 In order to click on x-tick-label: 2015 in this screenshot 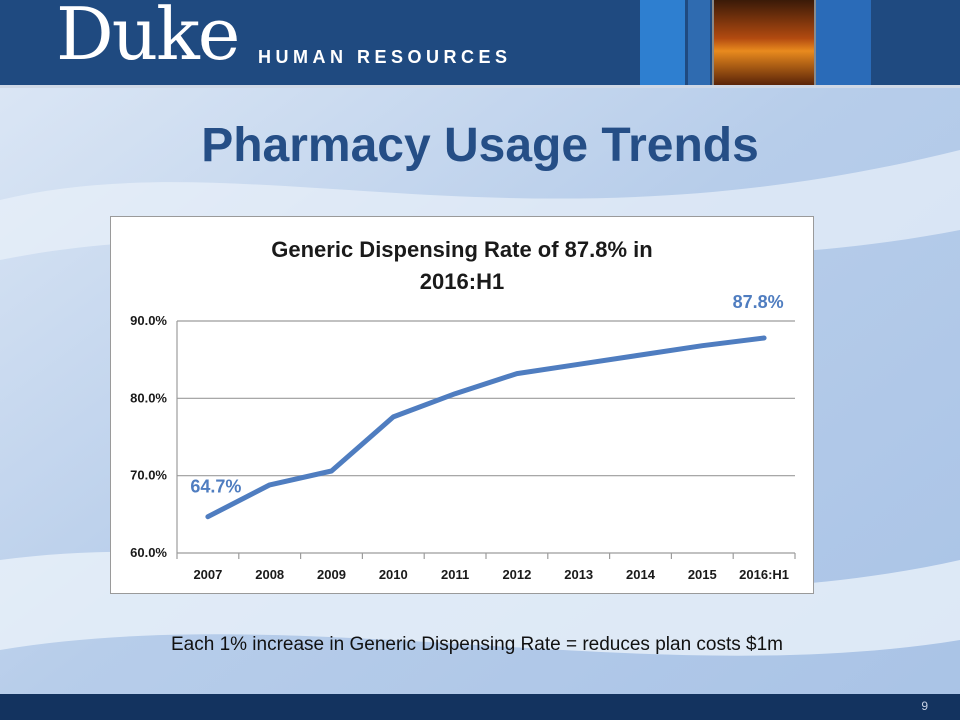, I will do `click(702, 574)`.